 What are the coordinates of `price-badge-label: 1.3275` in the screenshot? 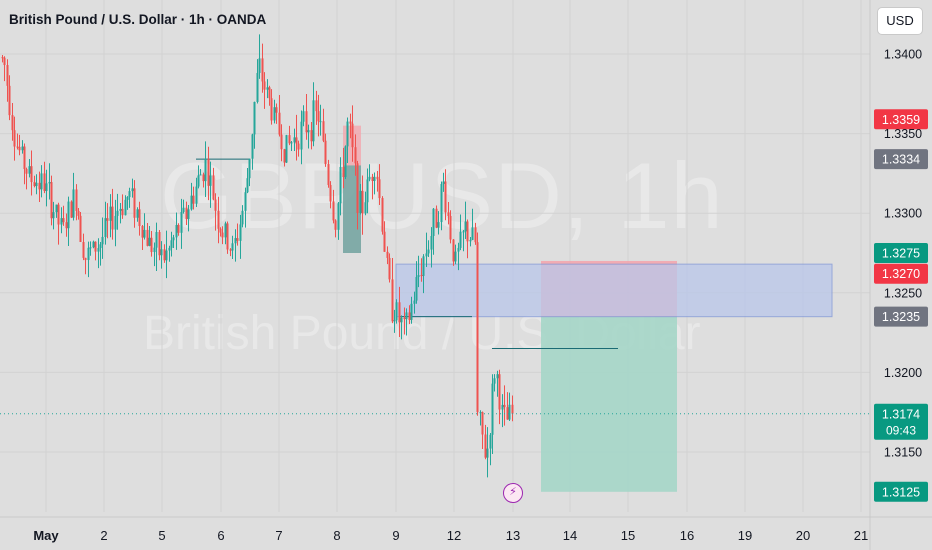 It's located at (901, 254).